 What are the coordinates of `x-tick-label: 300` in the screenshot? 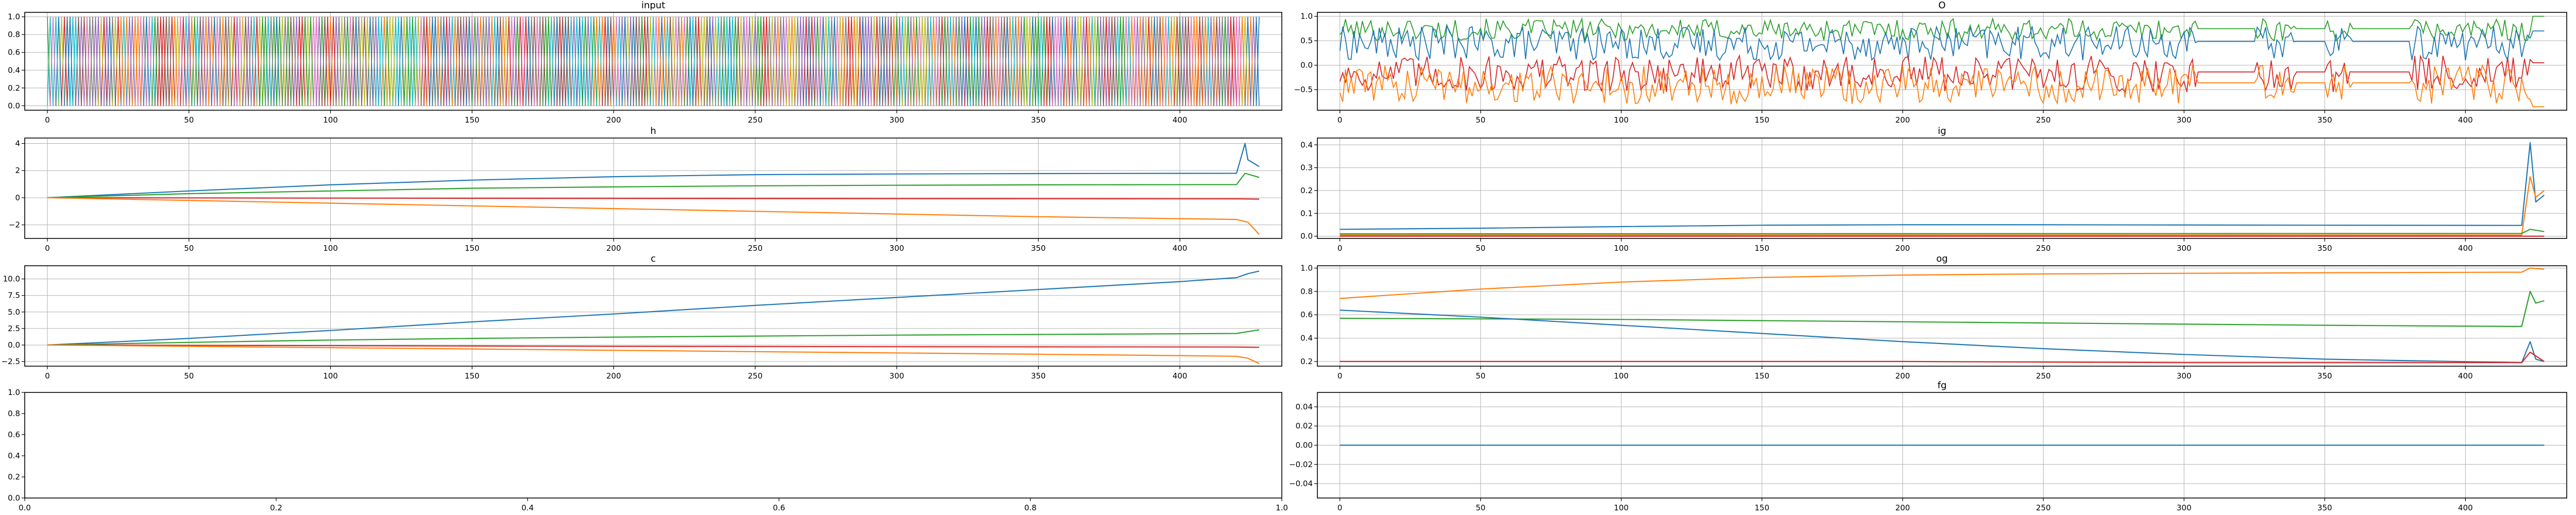 It's located at (2184, 508).